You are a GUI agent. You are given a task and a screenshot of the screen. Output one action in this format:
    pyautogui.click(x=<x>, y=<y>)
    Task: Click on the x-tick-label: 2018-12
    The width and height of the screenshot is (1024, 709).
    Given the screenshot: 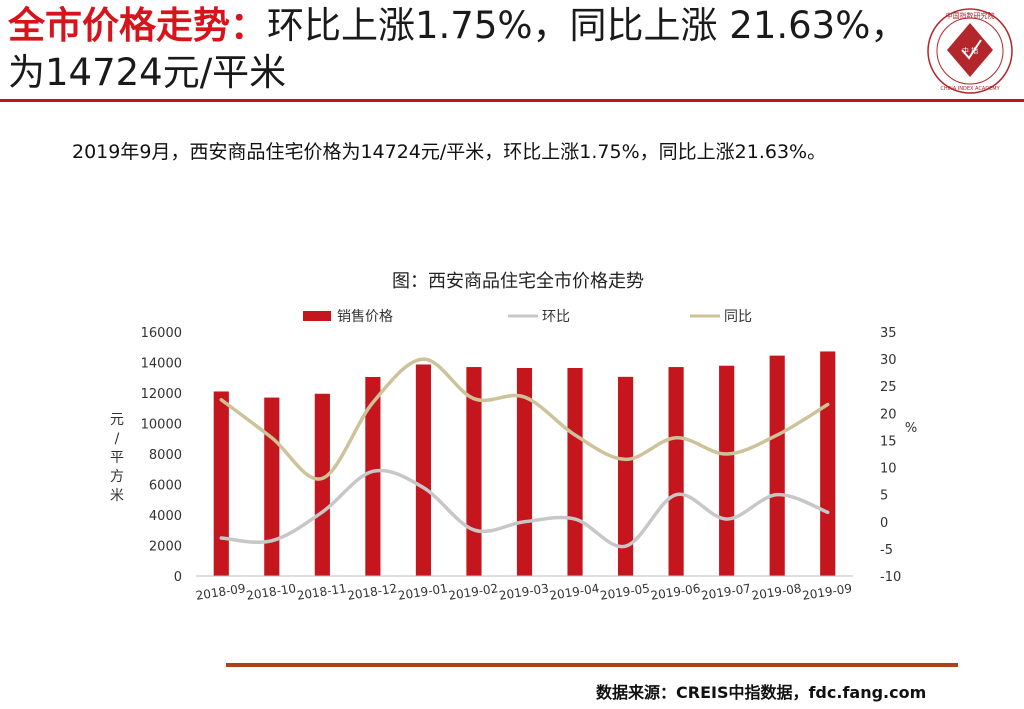 What is the action you would take?
    pyautogui.click(x=372, y=592)
    